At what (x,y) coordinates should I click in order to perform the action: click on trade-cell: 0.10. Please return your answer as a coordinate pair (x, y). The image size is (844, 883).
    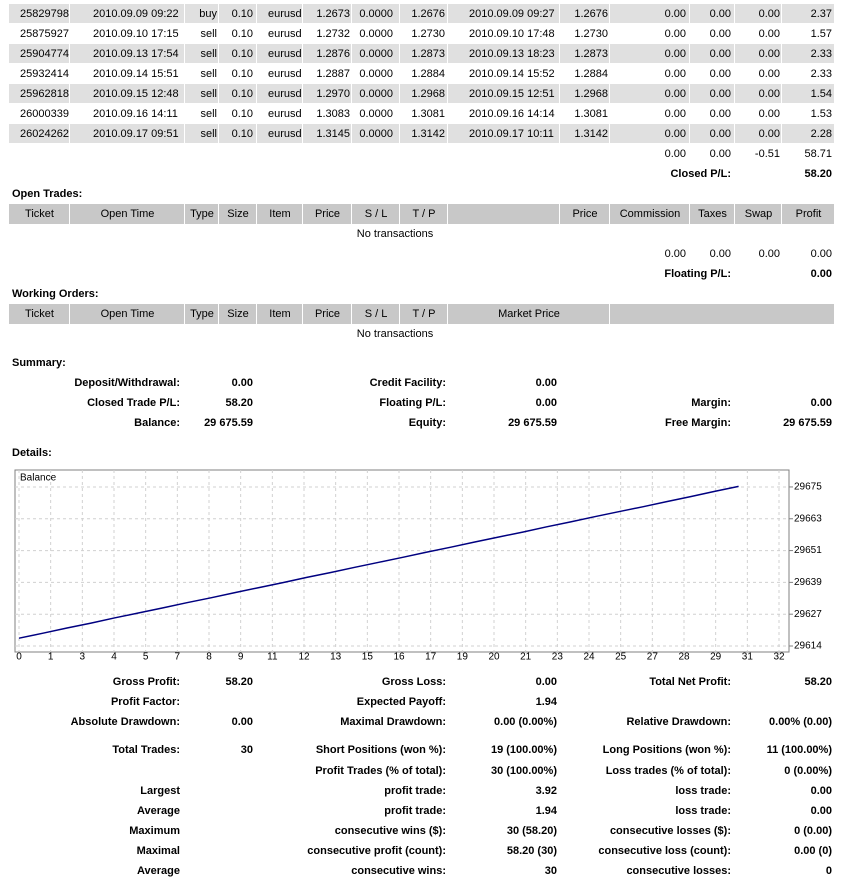
    Looking at the image, I should click on (242, 134).